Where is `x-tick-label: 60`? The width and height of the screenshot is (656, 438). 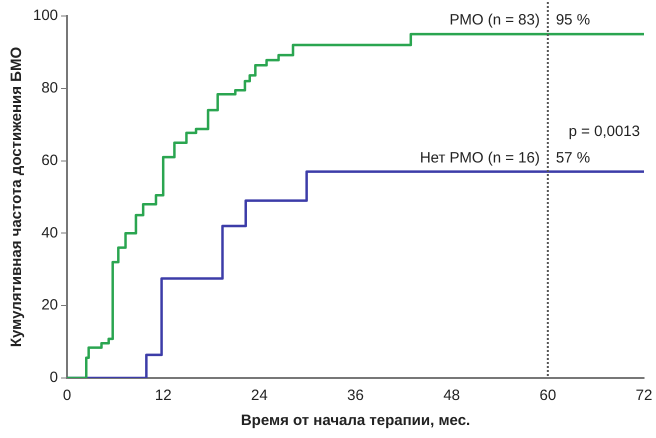 x-tick-label: 60 is located at coordinates (547, 395).